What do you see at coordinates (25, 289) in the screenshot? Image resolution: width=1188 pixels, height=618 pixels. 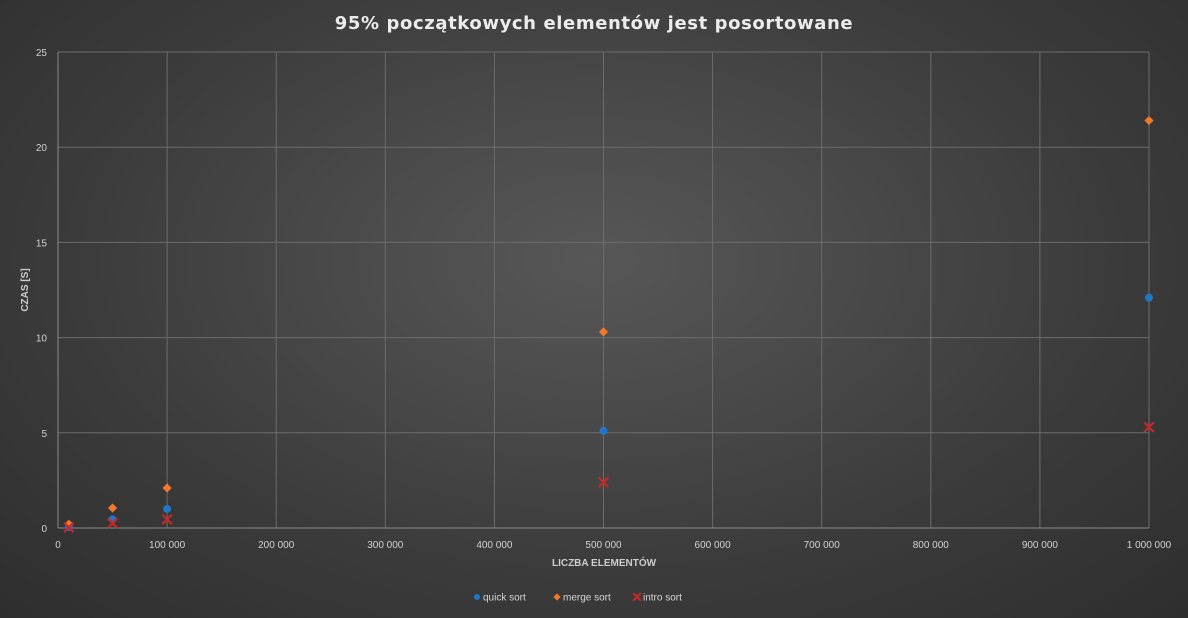 I see `y-axis-title: CZAS [S]` at bounding box center [25, 289].